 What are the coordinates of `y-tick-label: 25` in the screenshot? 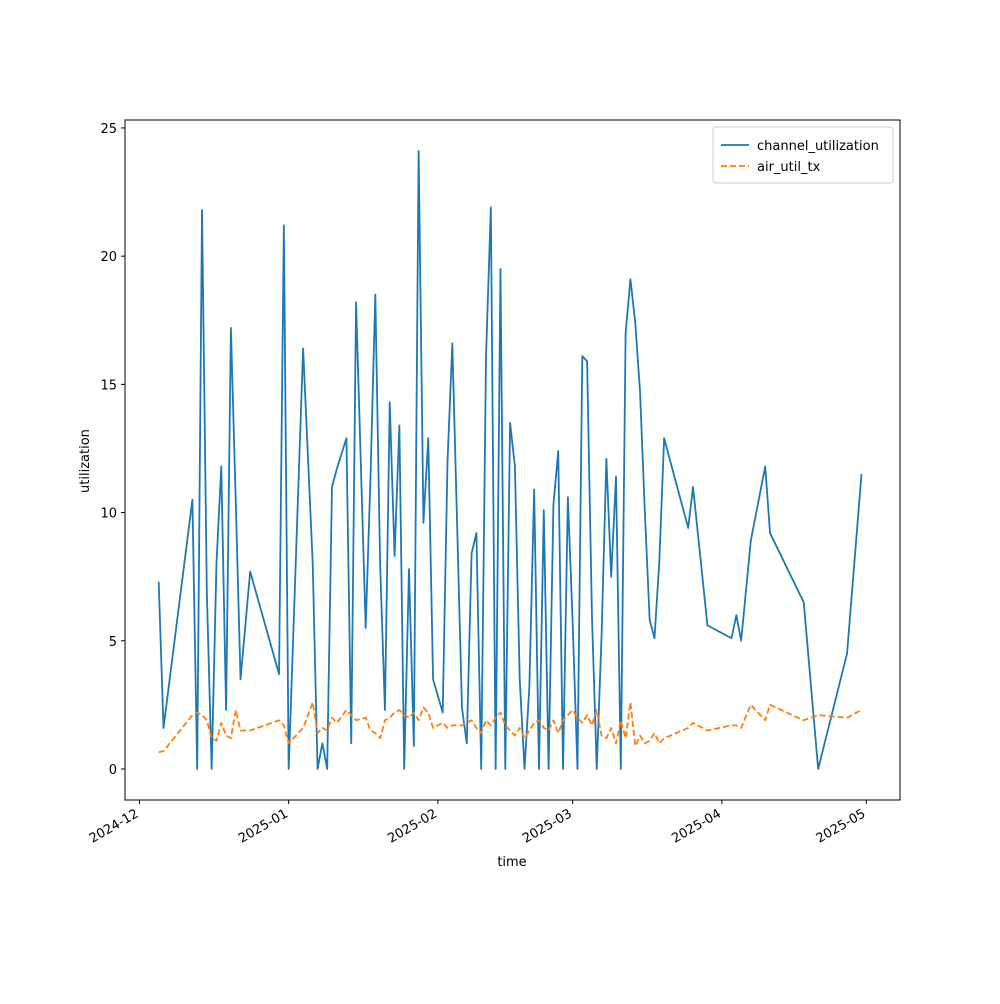 It's located at (108, 129).